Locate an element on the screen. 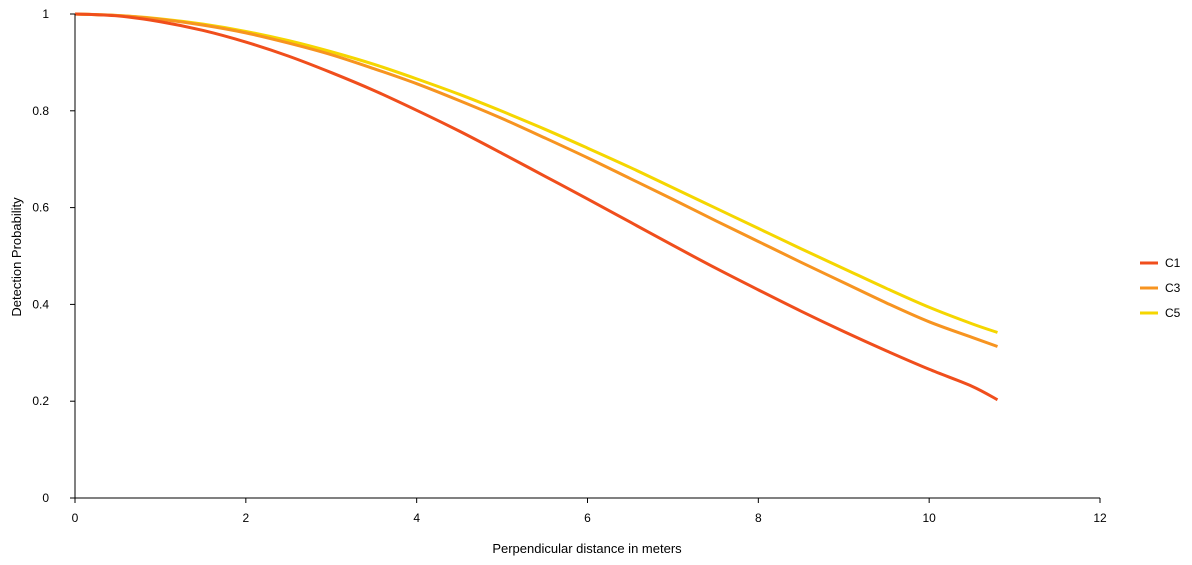 This screenshot has width=1192, height=565. x-tick-label: 2 is located at coordinates (245, 518).